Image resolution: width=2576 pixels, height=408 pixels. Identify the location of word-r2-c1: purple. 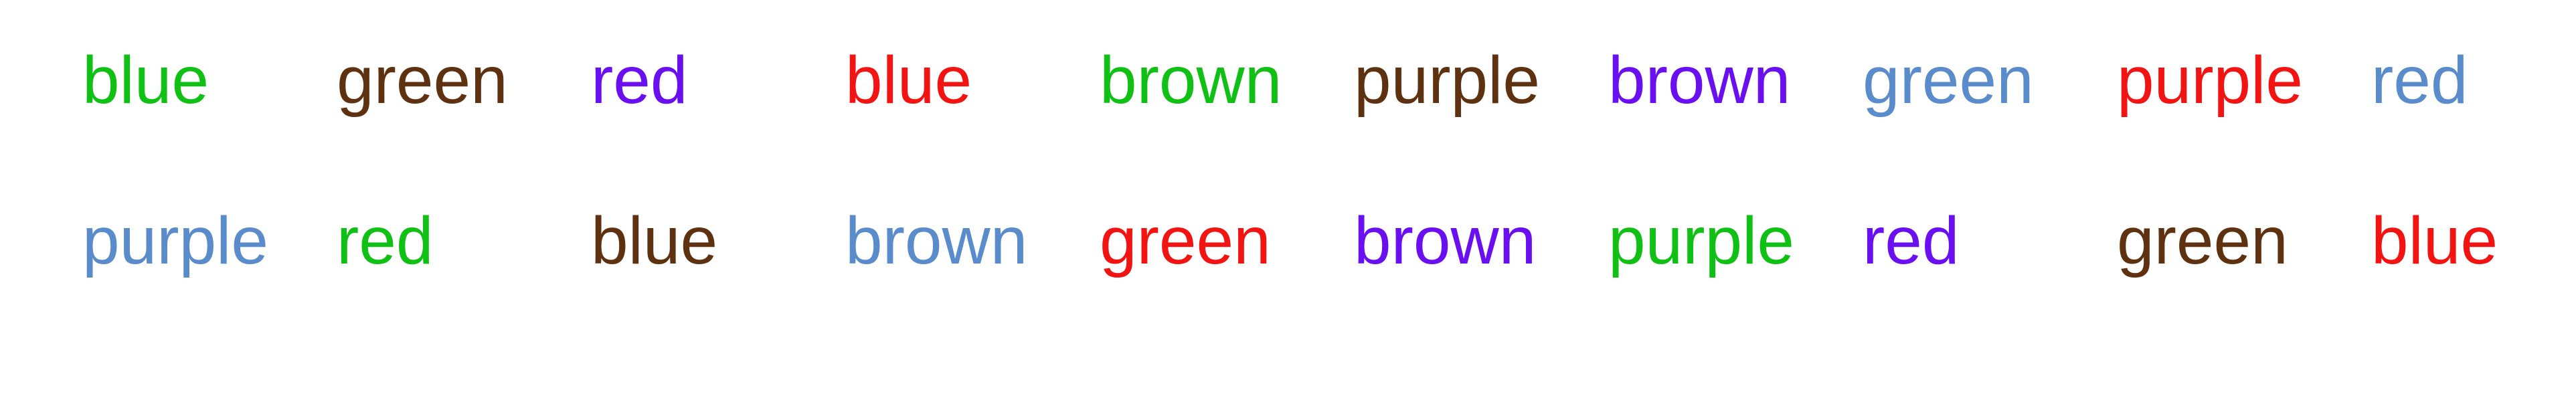
(175, 240).